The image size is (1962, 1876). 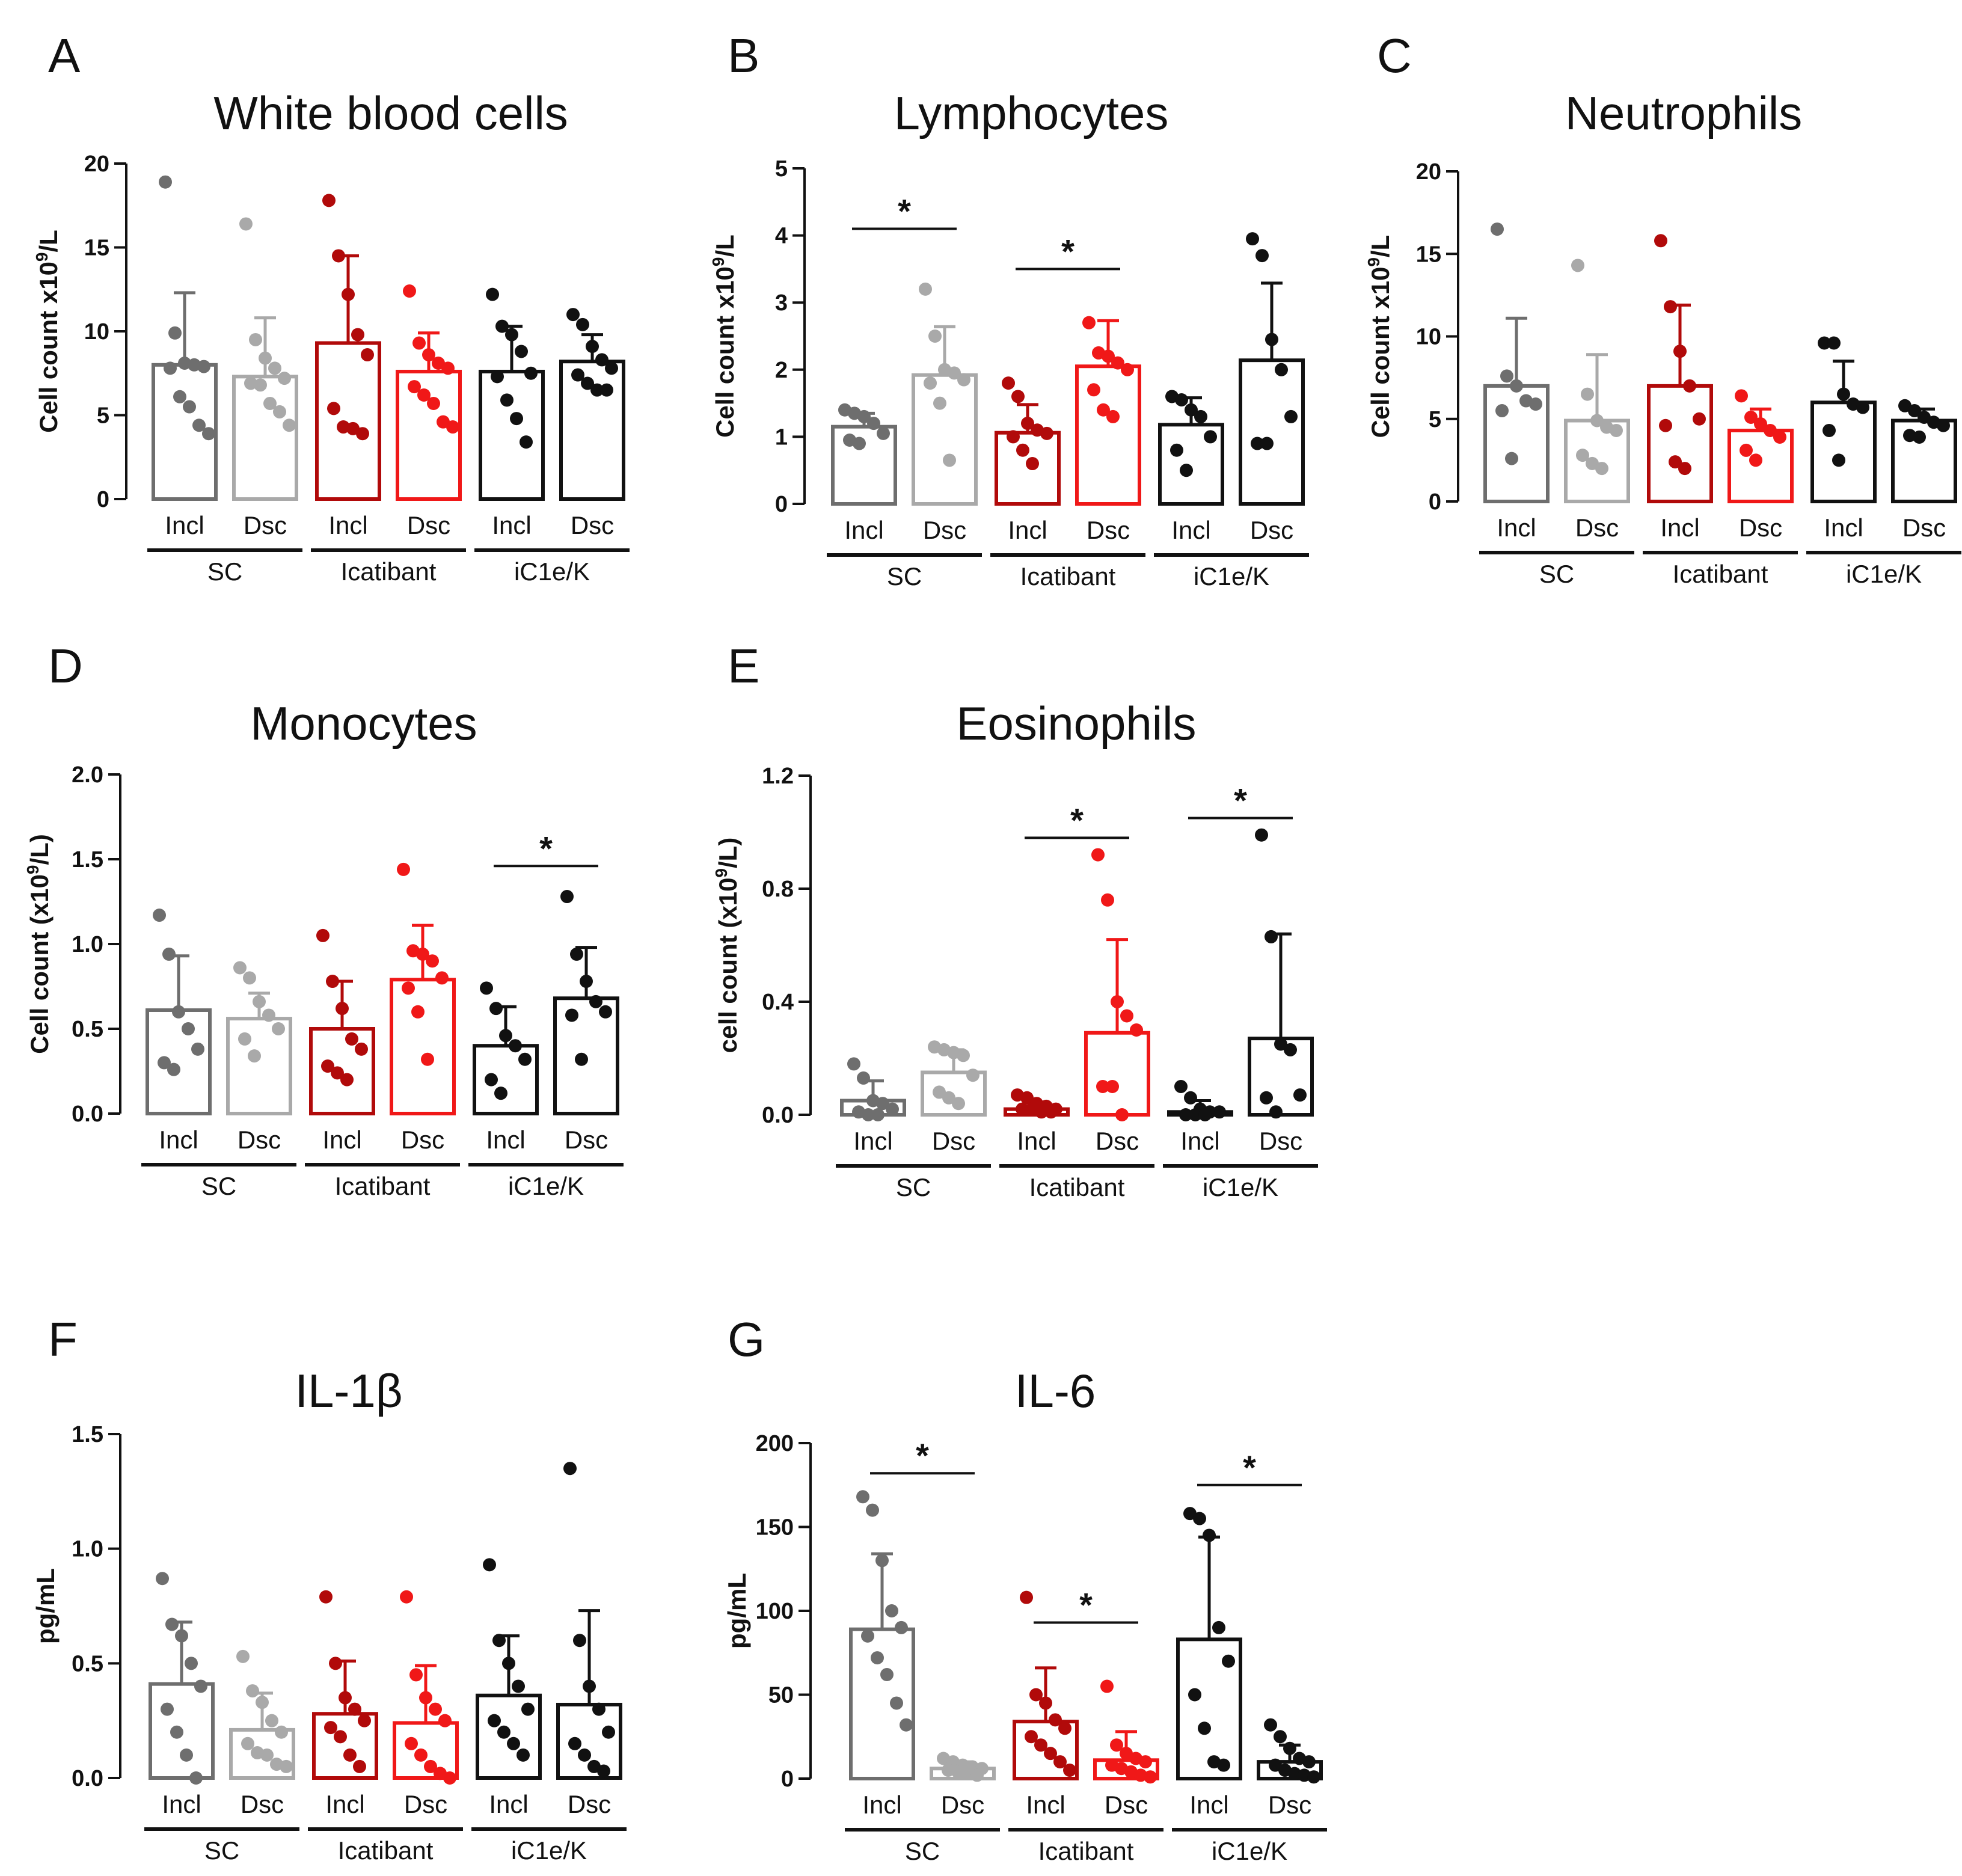 I want to click on y-axis-label: Cell count (x109/L), so click(x=38, y=944).